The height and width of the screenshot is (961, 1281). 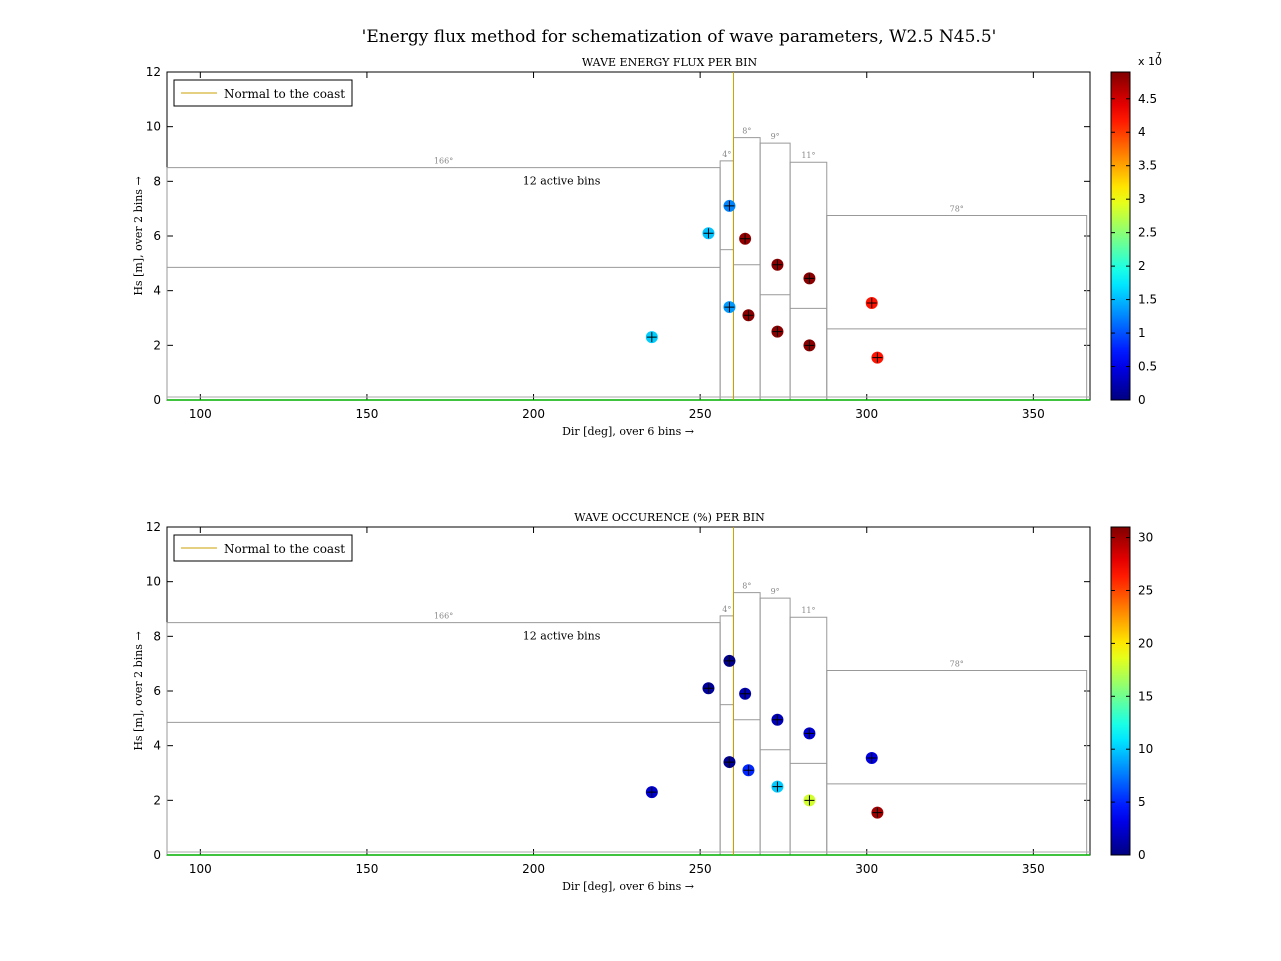 I want to click on colorbar-tick-label: 25, so click(x=1145, y=590).